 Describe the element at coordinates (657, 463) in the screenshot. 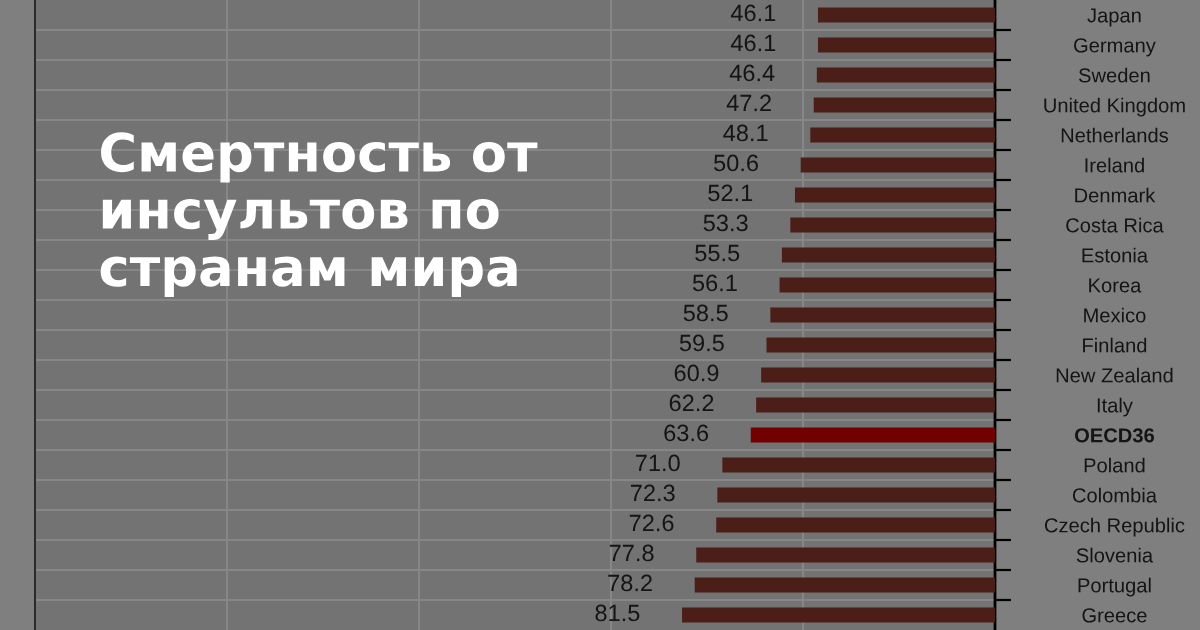

I see `data-label: 71.0` at that location.